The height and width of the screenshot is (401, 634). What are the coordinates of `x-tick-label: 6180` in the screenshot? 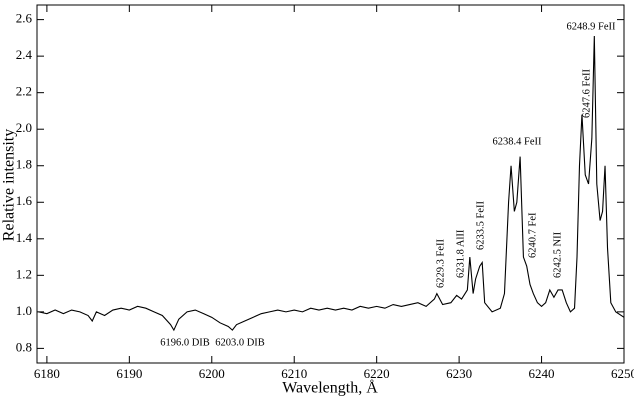 It's located at (47, 373).